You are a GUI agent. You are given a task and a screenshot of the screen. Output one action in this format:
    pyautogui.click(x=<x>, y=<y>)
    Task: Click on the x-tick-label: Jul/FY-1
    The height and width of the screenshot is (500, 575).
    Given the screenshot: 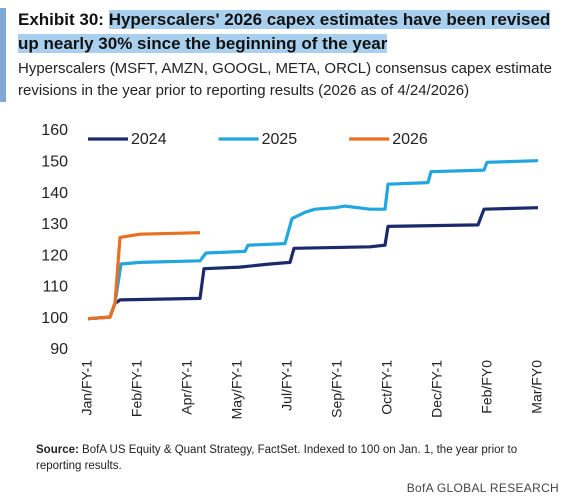 What is the action you would take?
    pyautogui.click(x=287, y=385)
    